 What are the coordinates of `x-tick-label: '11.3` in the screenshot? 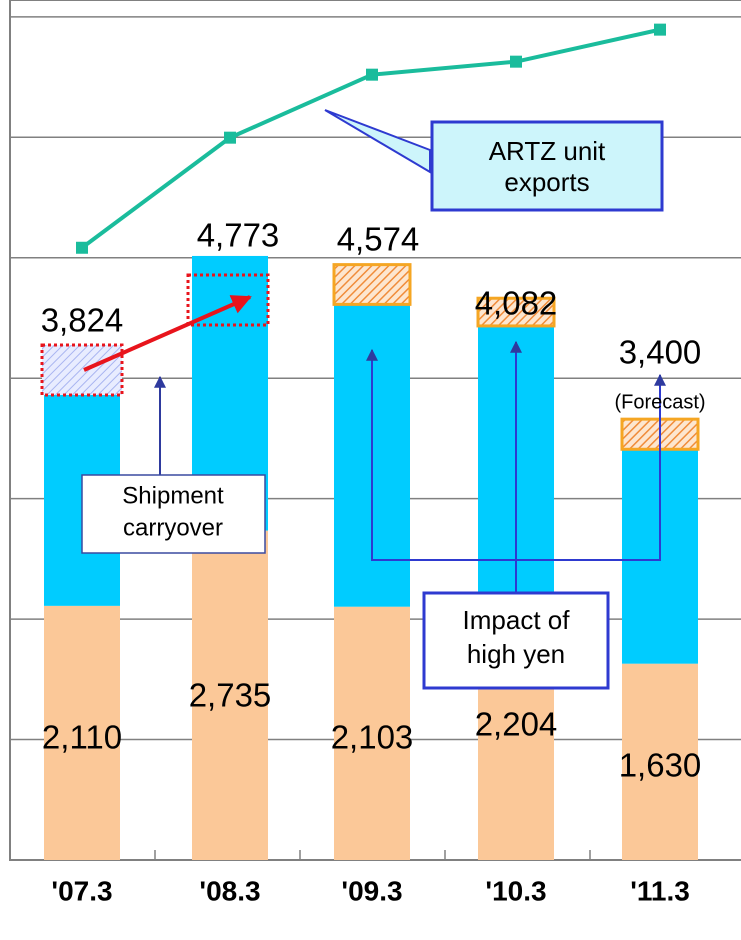 It's located at (660, 890).